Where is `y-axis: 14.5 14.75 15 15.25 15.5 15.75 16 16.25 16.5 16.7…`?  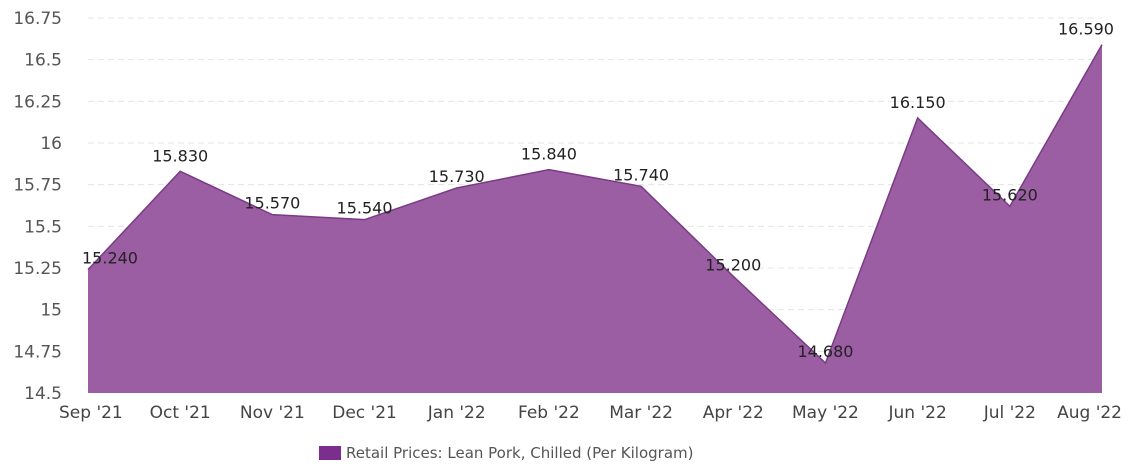
y-axis: 14.5 14.75 15 15.25 15.5 15.75 16 16.25 16.5 16.7… is located at coordinates (37, 206).